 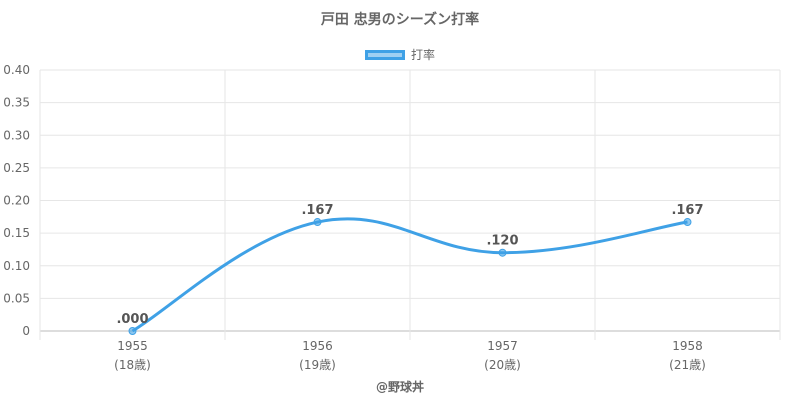 I want to click on y-tick-labels: 0 0.05 0.10 0.15 0.20 0.25 0.30 0.35 0.40, so click(x=16, y=200).